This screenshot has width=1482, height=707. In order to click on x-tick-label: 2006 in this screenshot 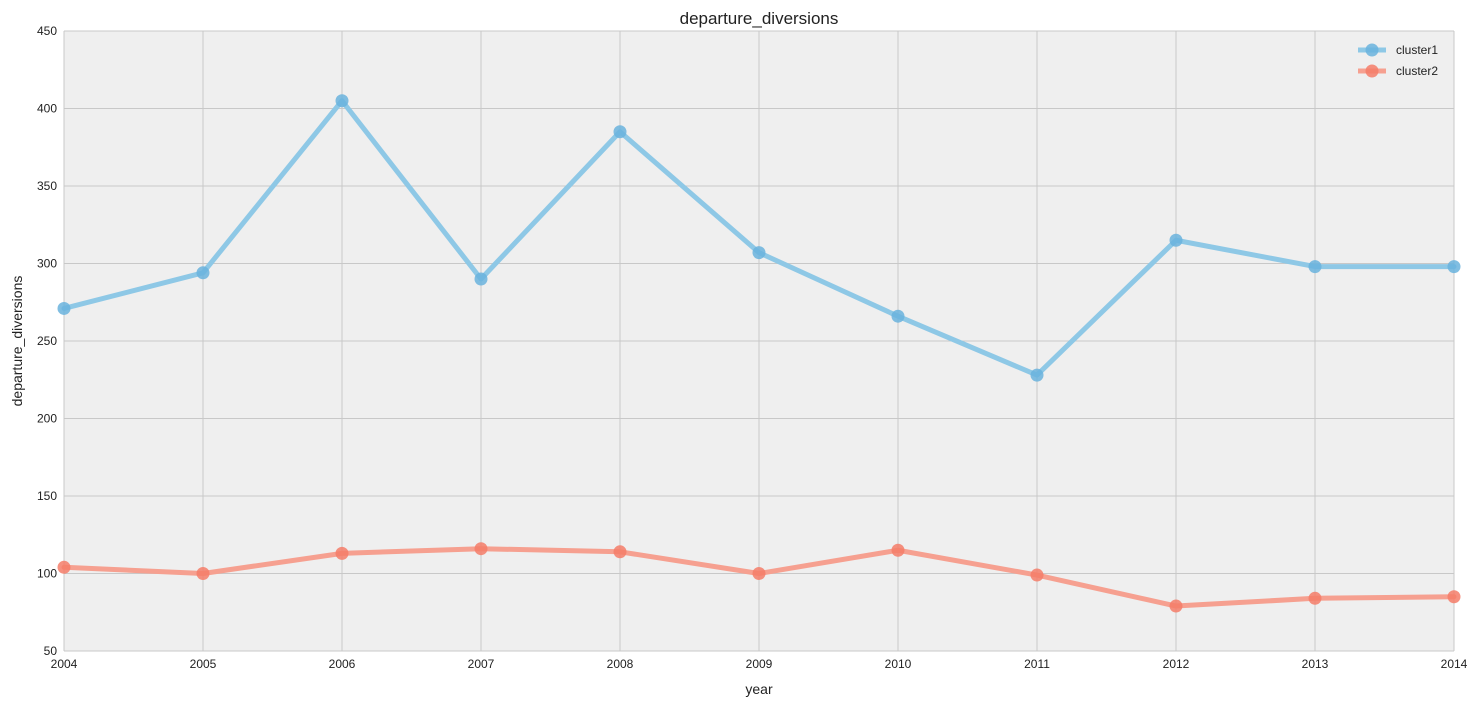, I will do `click(342, 664)`.